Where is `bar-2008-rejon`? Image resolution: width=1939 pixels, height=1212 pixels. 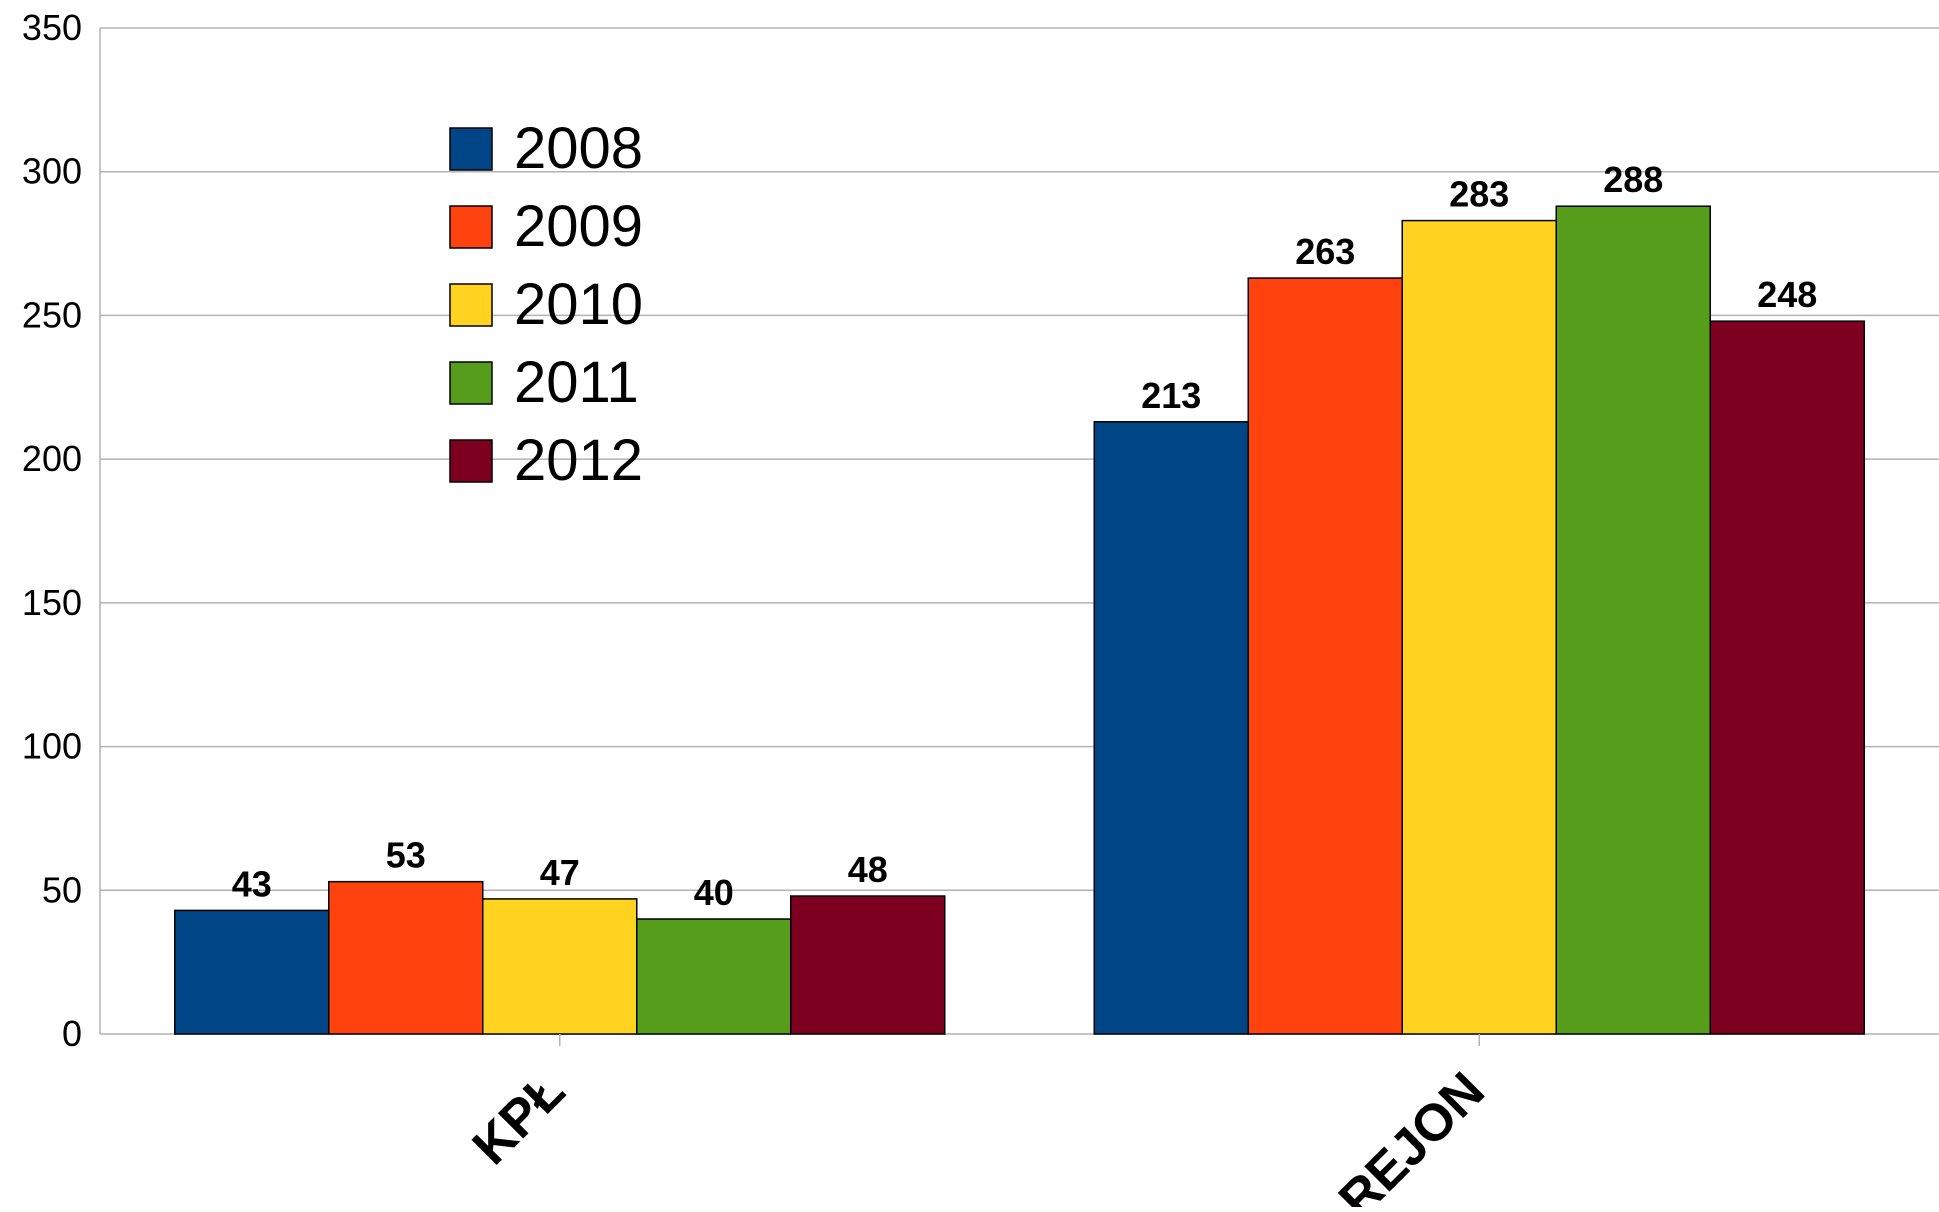
bar-2008-rejon is located at coordinates (1171, 728).